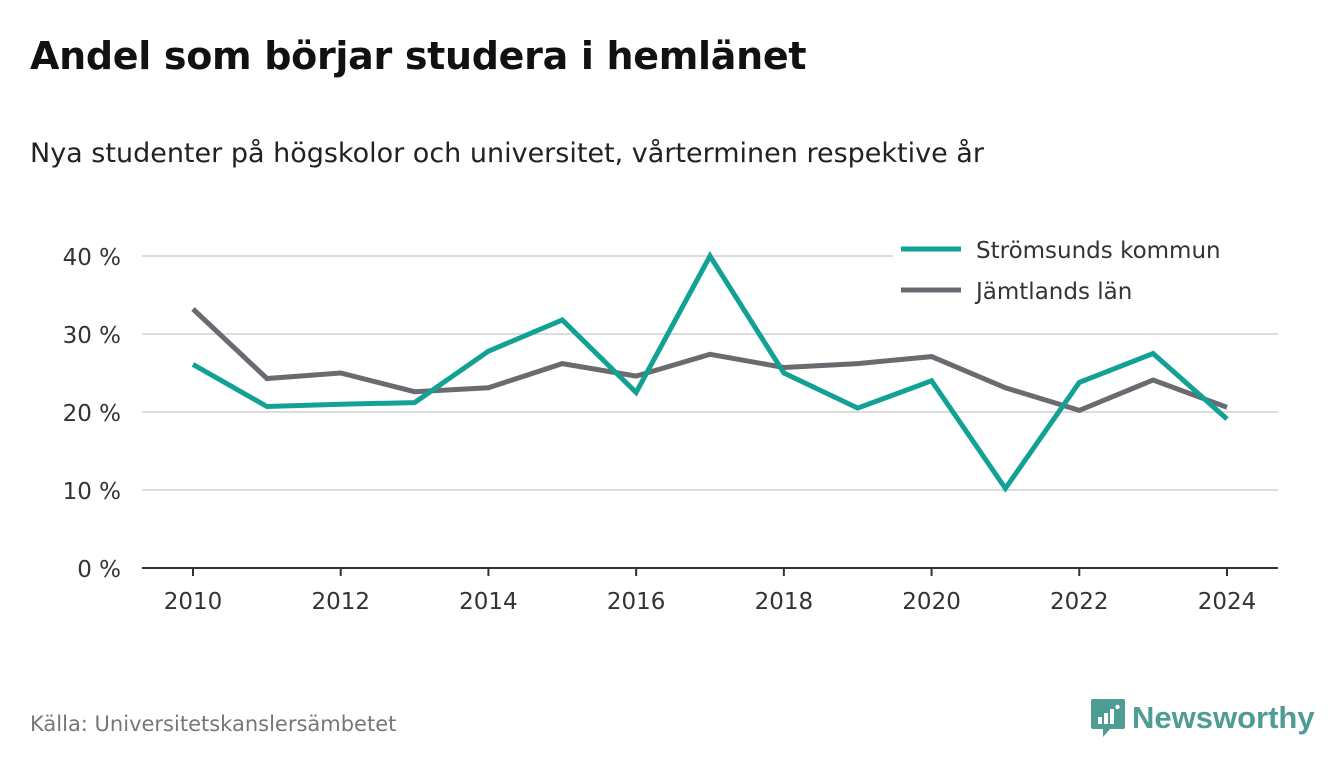  I want to click on x-axis-labels: 2010 2012 2014 2016 2018 2020 2022 2024, so click(710, 602).